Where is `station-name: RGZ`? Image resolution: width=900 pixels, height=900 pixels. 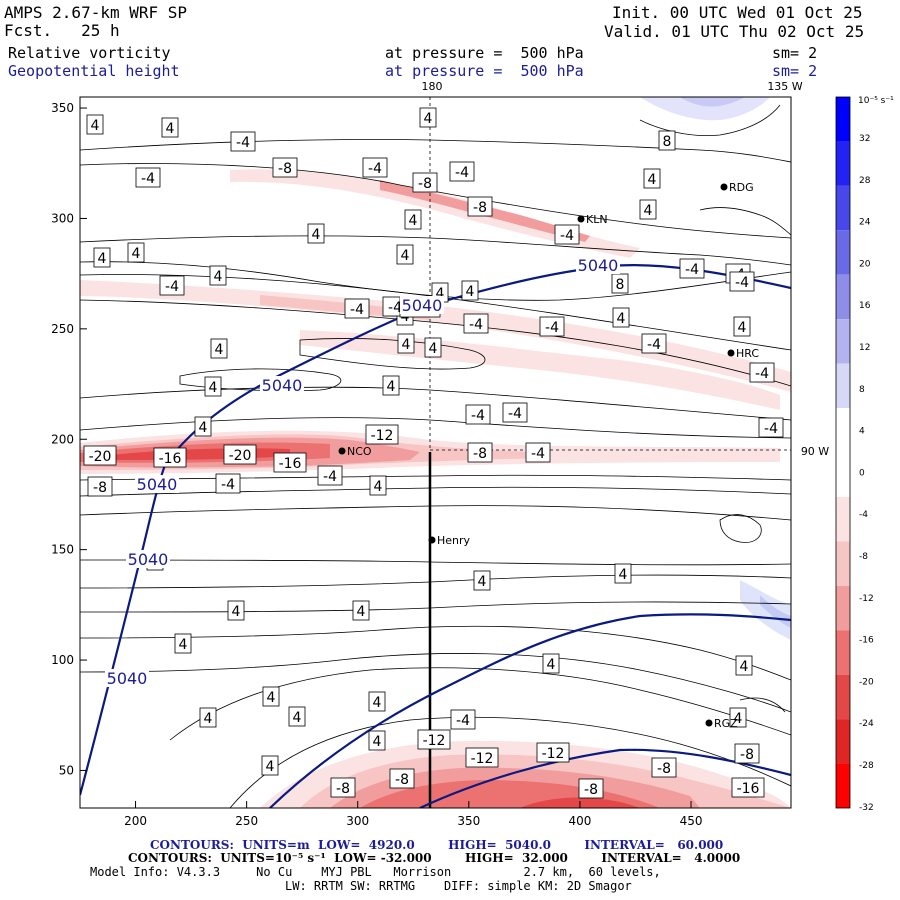
station-name: RGZ is located at coordinates (726, 723).